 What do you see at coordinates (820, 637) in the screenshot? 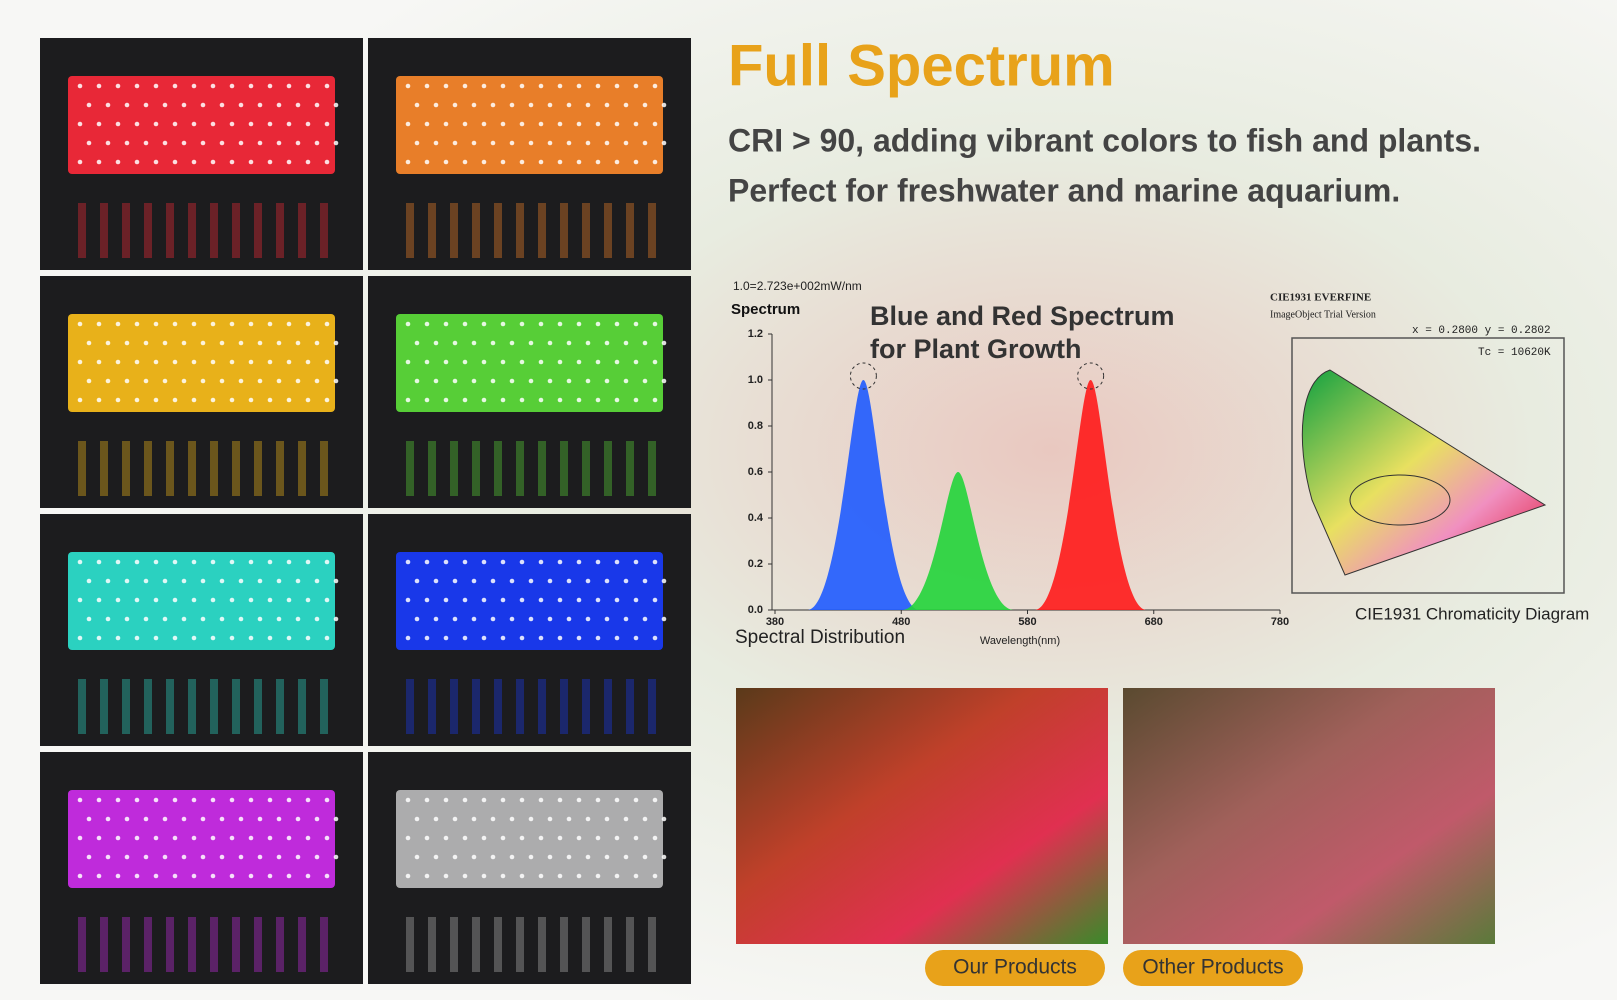
I see `caption: Spectral Distribution` at bounding box center [820, 637].